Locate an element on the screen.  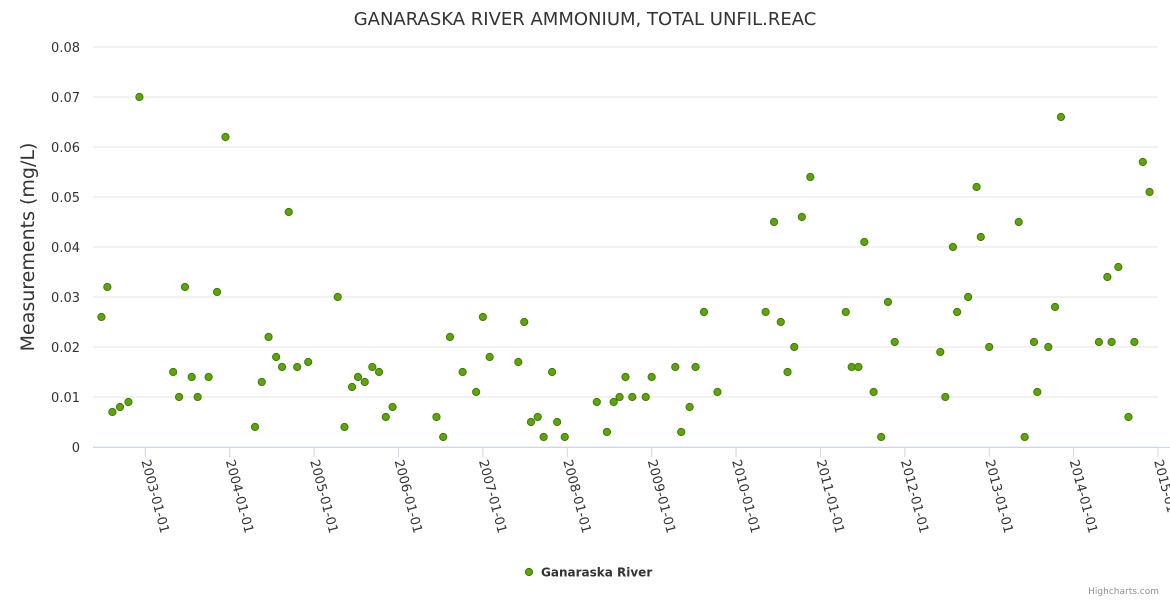
legend: Ganaraska River is located at coordinates (588, 573).